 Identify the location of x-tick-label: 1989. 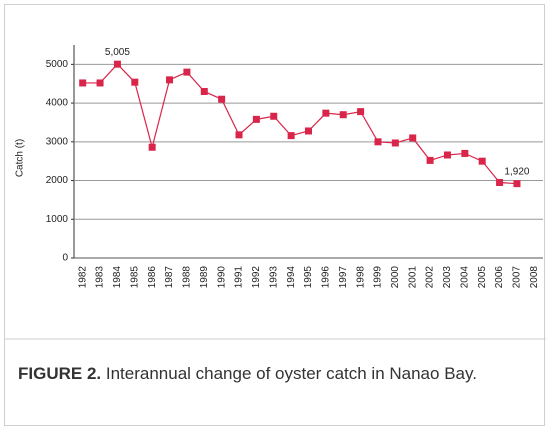
(204, 277).